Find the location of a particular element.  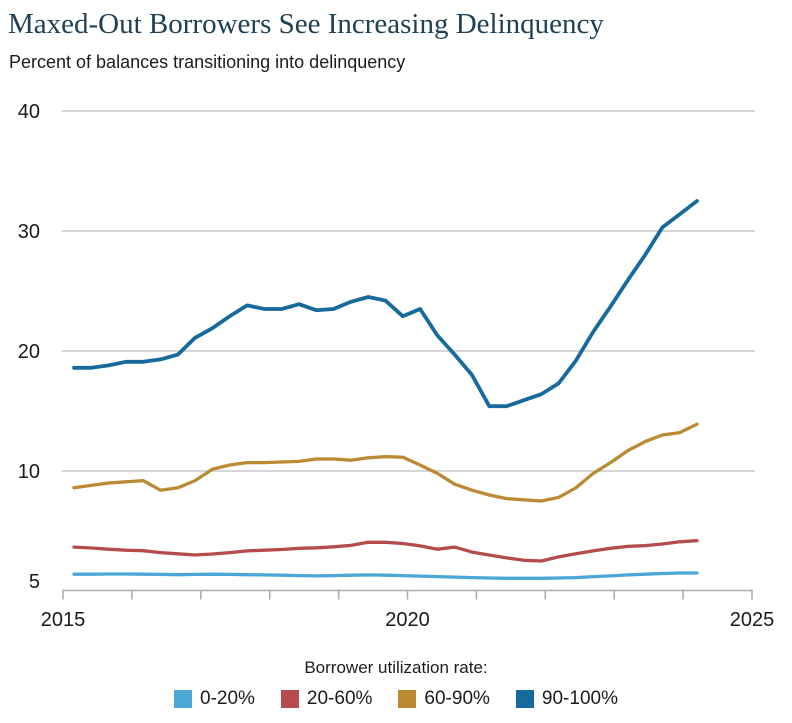

x-tick-label-2020: 2020 is located at coordinates (407, 620).